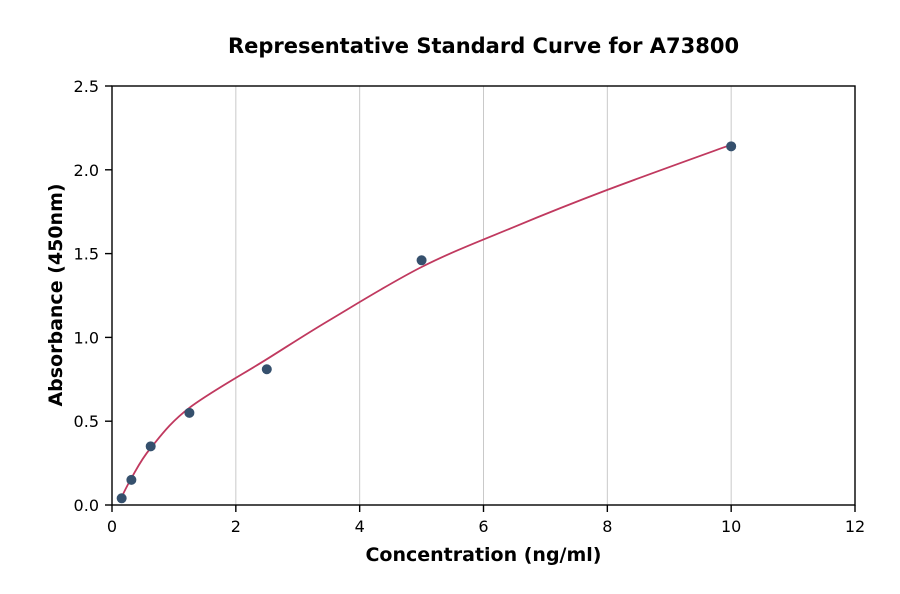 The height and width of the screenshot is (594, 900). What do you see at coordinates (483, 526) in the screenshot?
I see `x-tick-label: 6` at bounding box center [483, 526].